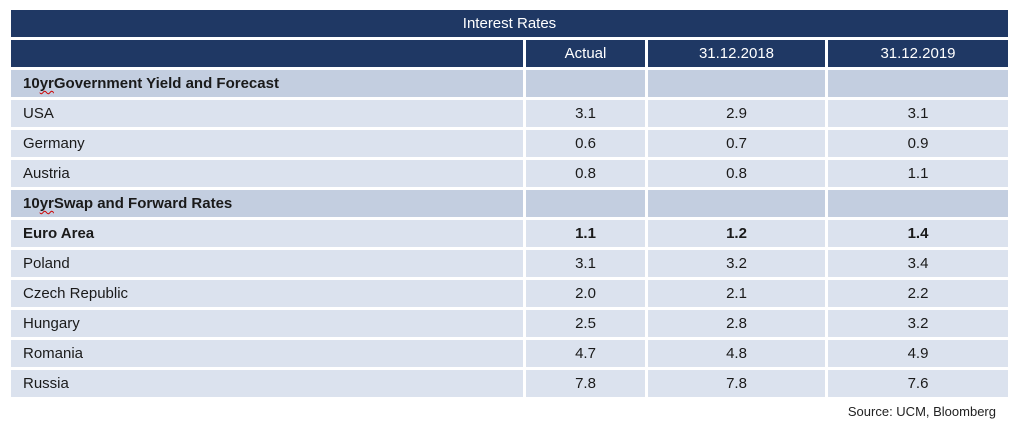 The image size is (1024, 446). I want to click on value-2019: 3.1, so click(918, 113).